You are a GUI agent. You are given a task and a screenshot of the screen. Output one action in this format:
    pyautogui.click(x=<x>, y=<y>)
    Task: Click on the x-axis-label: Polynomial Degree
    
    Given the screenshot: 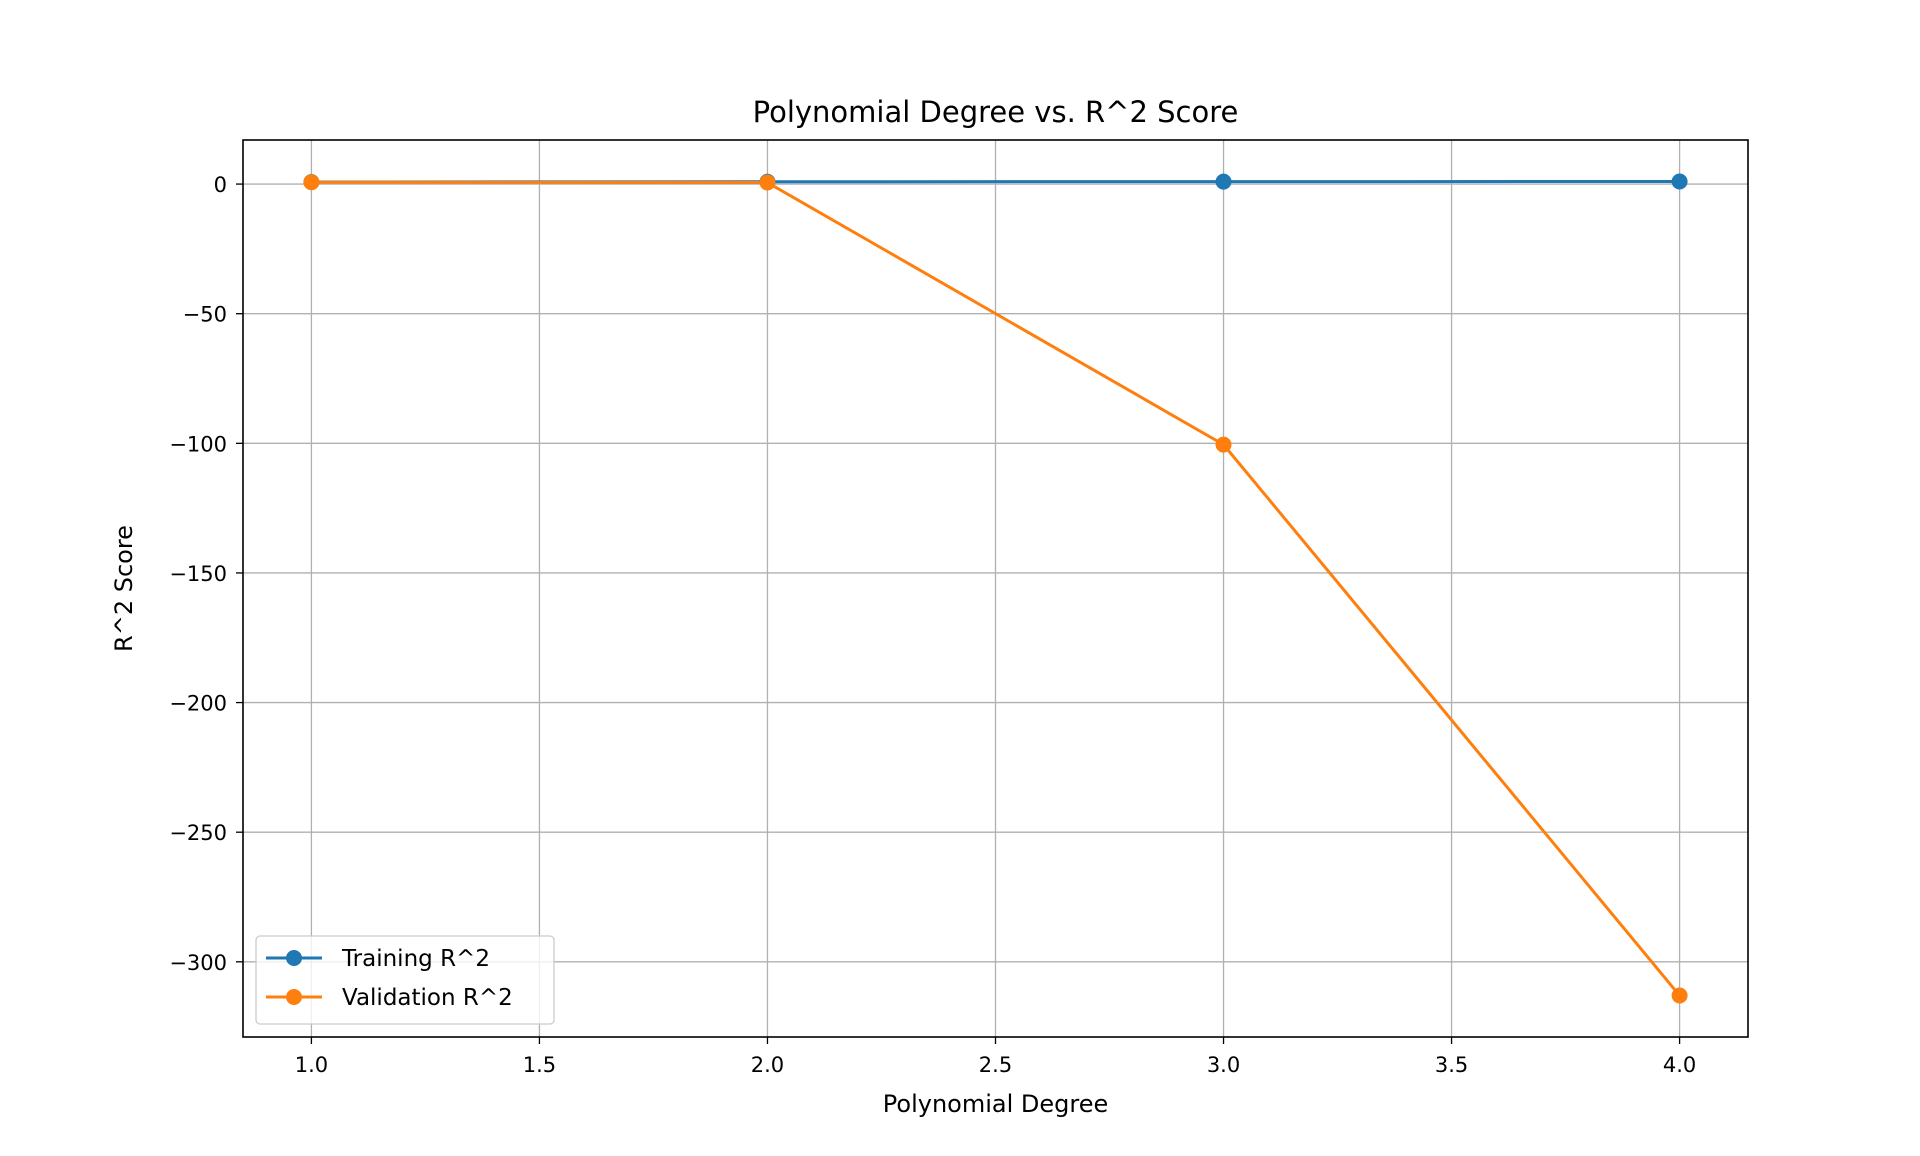 What is the action you would take?
    pyautogui.click(x=995, y=1104)
    